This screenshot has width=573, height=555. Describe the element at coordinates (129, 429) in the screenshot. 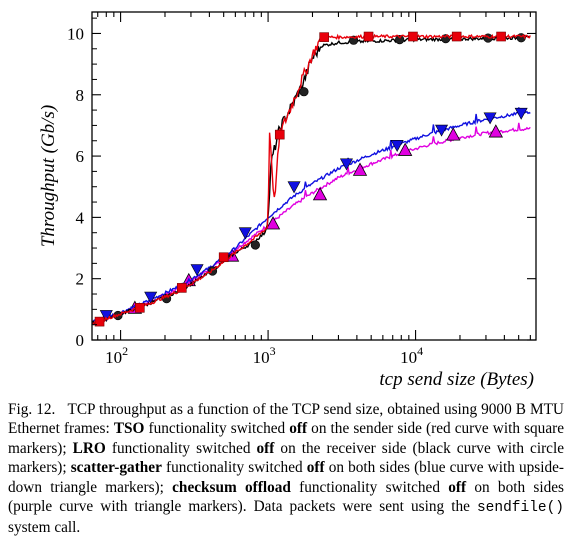

I see `caption-tso: TSO` at that location.